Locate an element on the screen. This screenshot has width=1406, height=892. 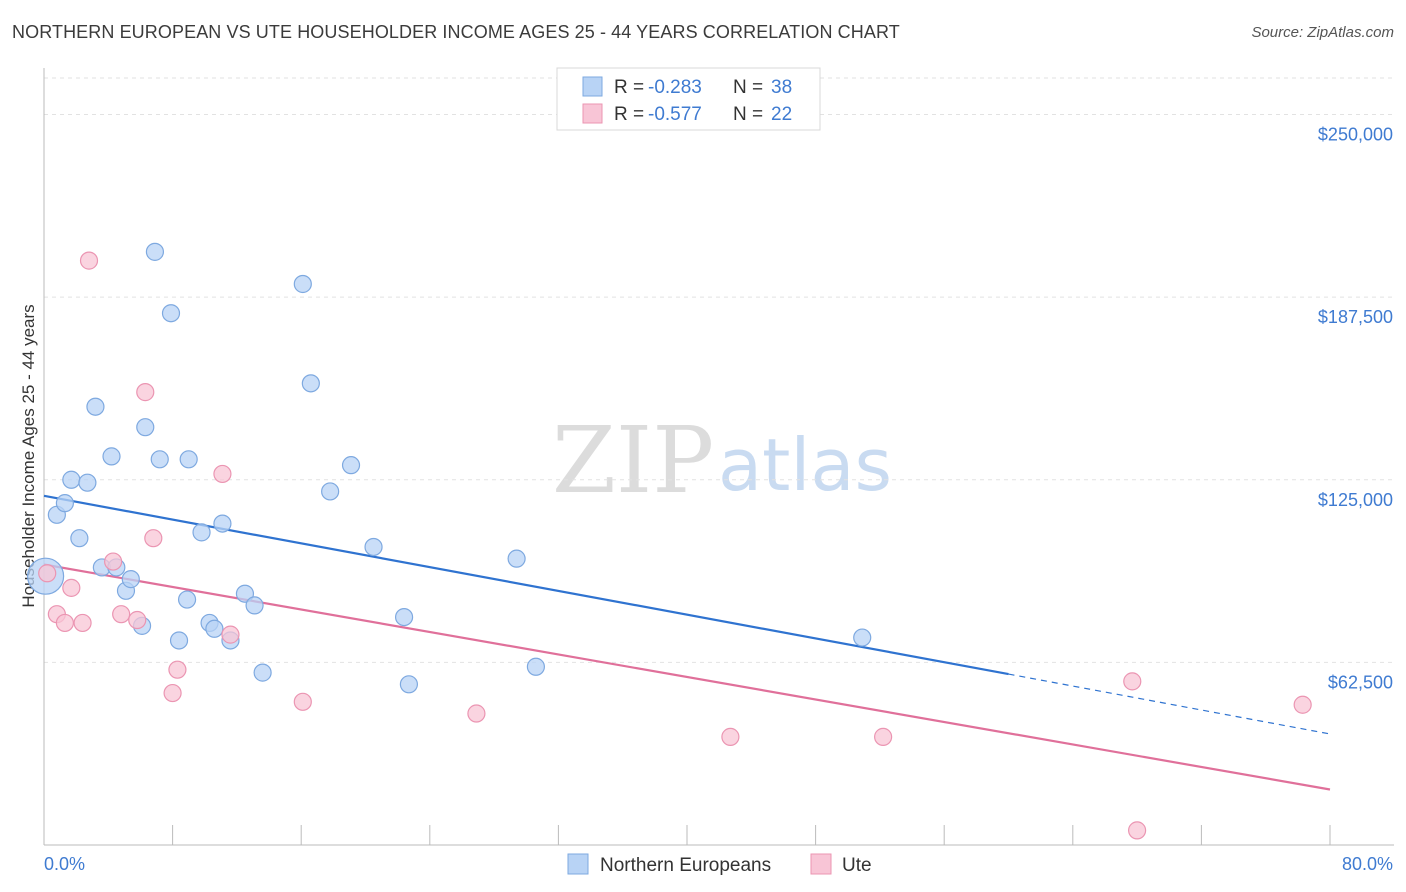
trend-line-extension is located at coordinates (1169, 704).